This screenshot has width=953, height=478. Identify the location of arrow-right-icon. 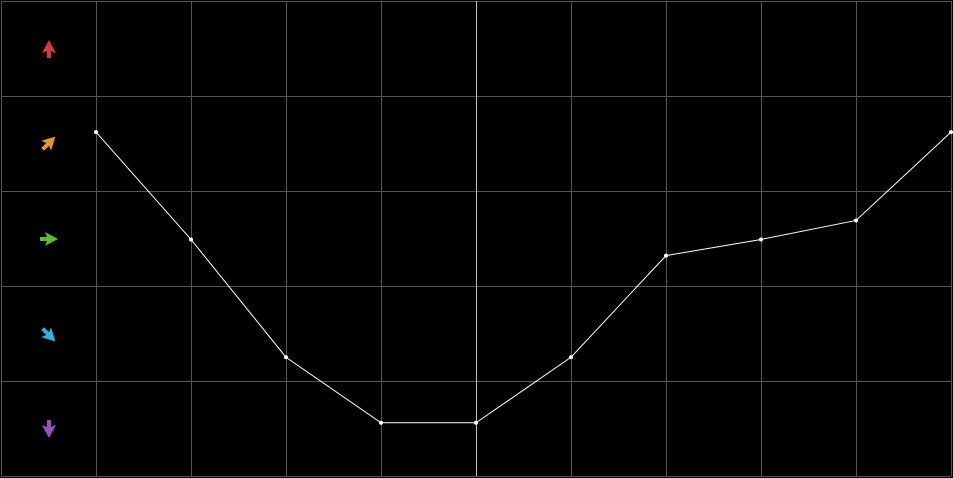
(49, 239).